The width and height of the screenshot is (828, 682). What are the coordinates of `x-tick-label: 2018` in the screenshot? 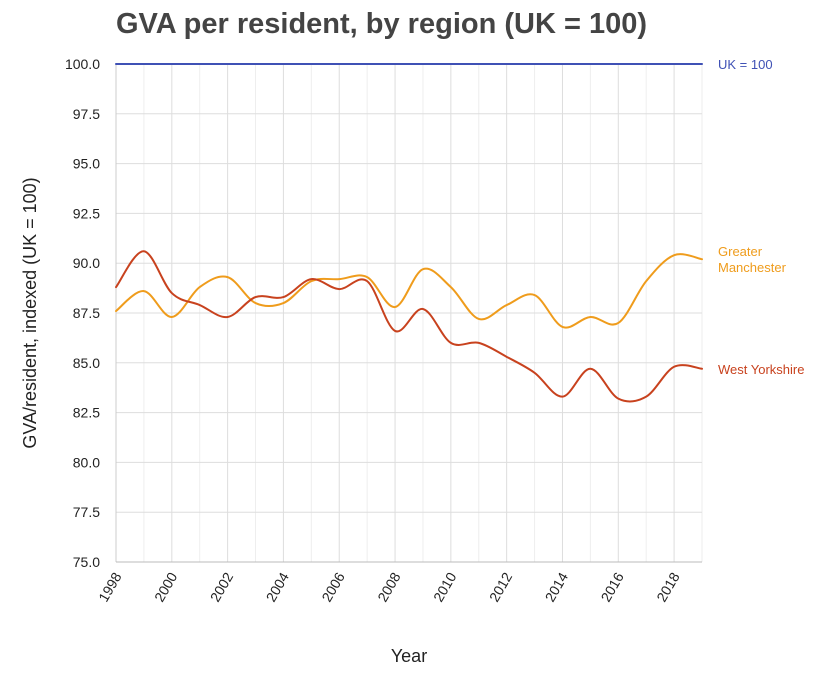 It's located at (668, 586).